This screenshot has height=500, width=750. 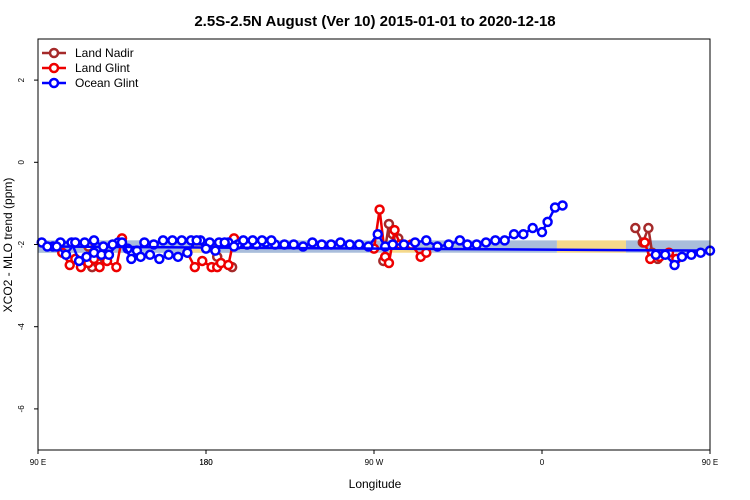 I want to click on y-tick-label: 0, so click(x=21, y=162).